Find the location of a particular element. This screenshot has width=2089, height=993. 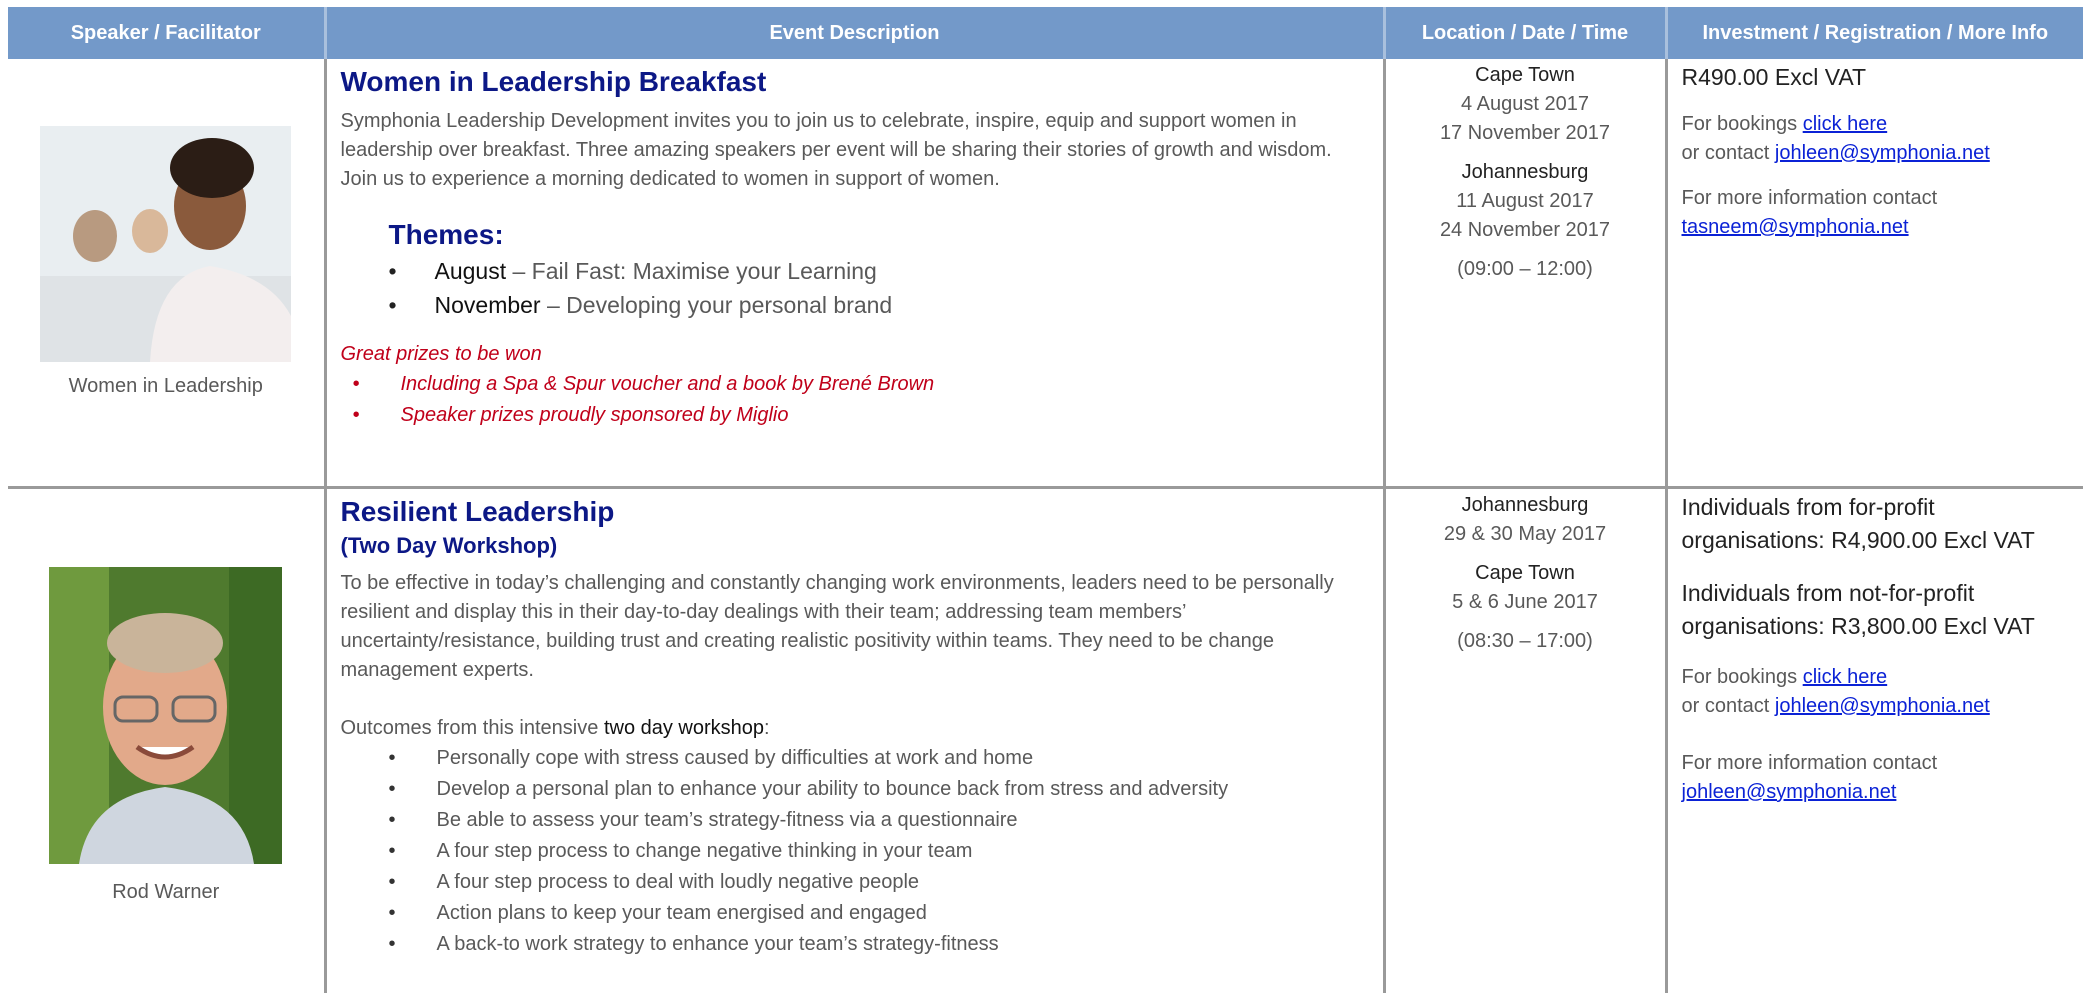

speaker-name: Rod Warner is located at coordinates (166, 892).